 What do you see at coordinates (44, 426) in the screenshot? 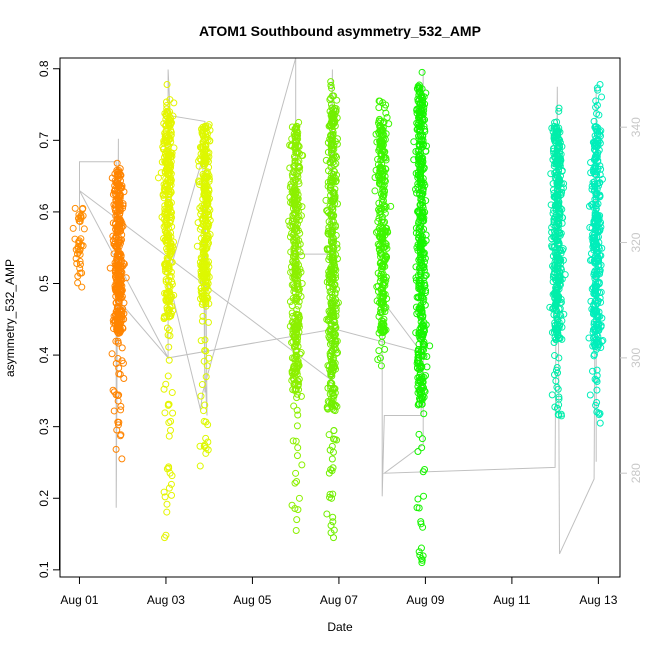
I see `y-tick-label: 0.3` at bounding box center [44, 426].